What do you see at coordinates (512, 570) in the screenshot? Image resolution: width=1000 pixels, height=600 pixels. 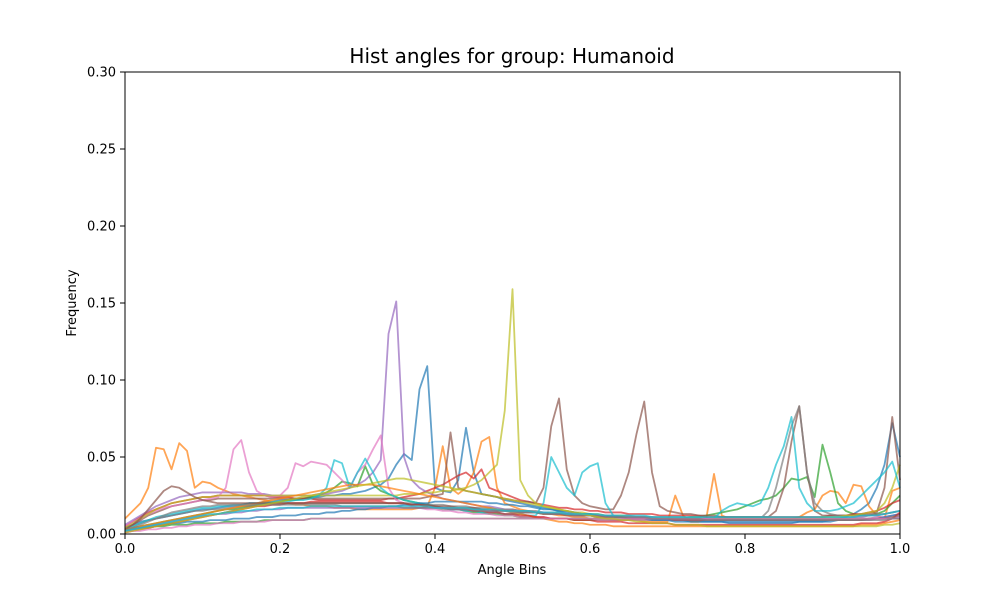 I see `x-axis-label: Angle Bins` at bounding box center [512, 570].